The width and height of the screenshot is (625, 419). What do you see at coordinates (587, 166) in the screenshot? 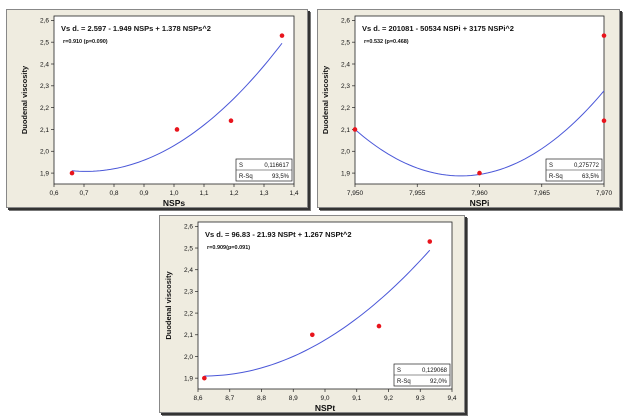
I see `stats-s-value: 0,275772` at bounding box center [587, 166].